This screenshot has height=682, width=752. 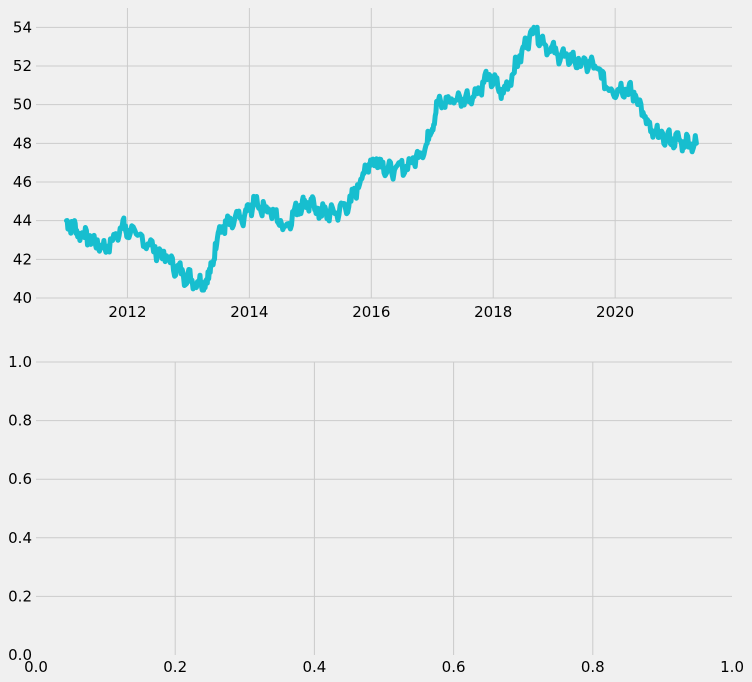 I want to click on y-tick-label: 0.8, so click(x=20, y=421).